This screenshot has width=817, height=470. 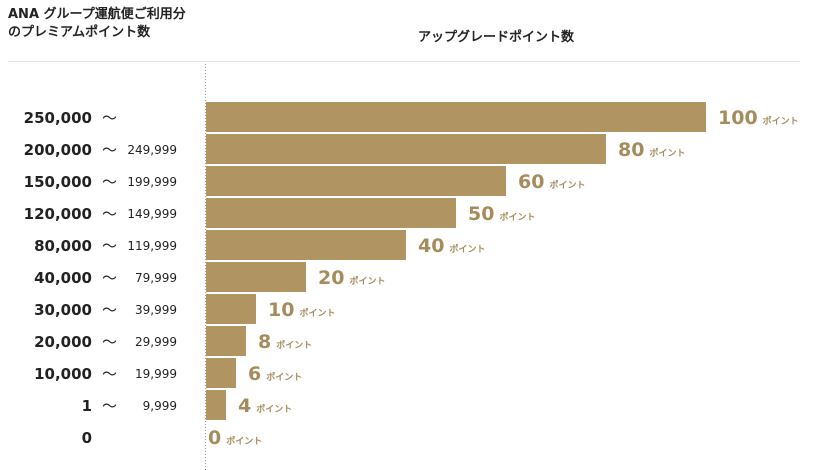 What do you see at coordinates (97, 14) in the screenshot?
I see `y-axis-title-line1: ANA グループ運航便ご利用分` at bounding box center [97, 14].